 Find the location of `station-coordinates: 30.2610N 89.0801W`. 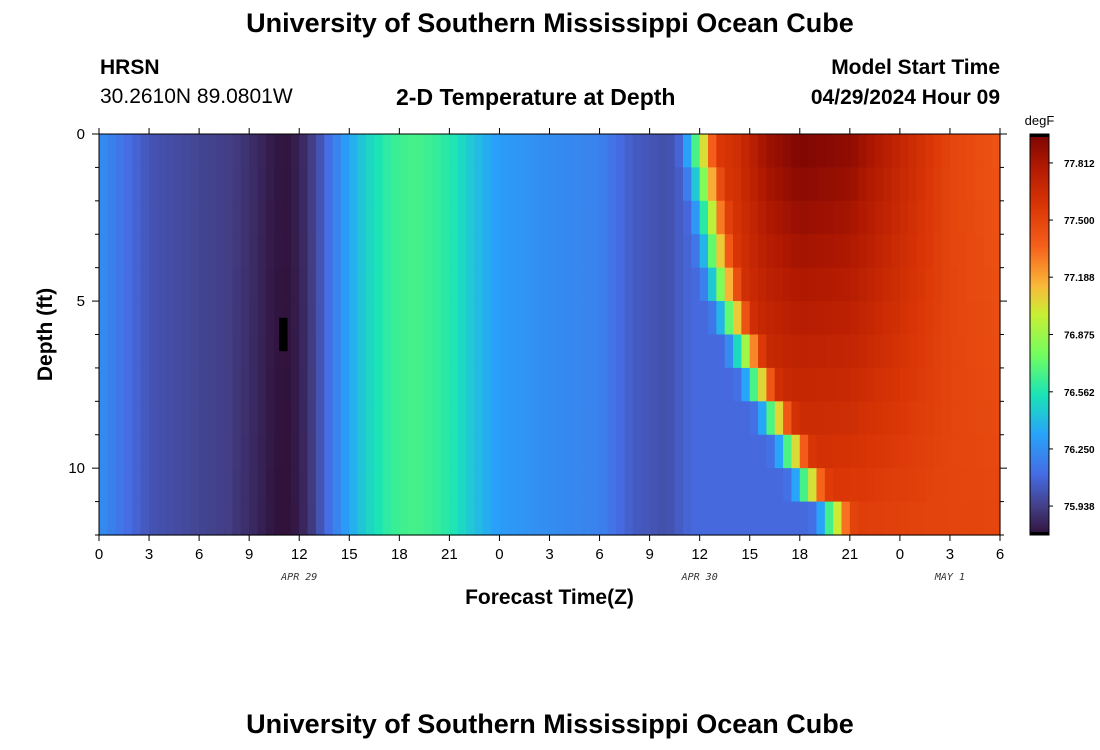

station-coordinates: 30.2610N 89.0801W is located at coordinates (196, 96).